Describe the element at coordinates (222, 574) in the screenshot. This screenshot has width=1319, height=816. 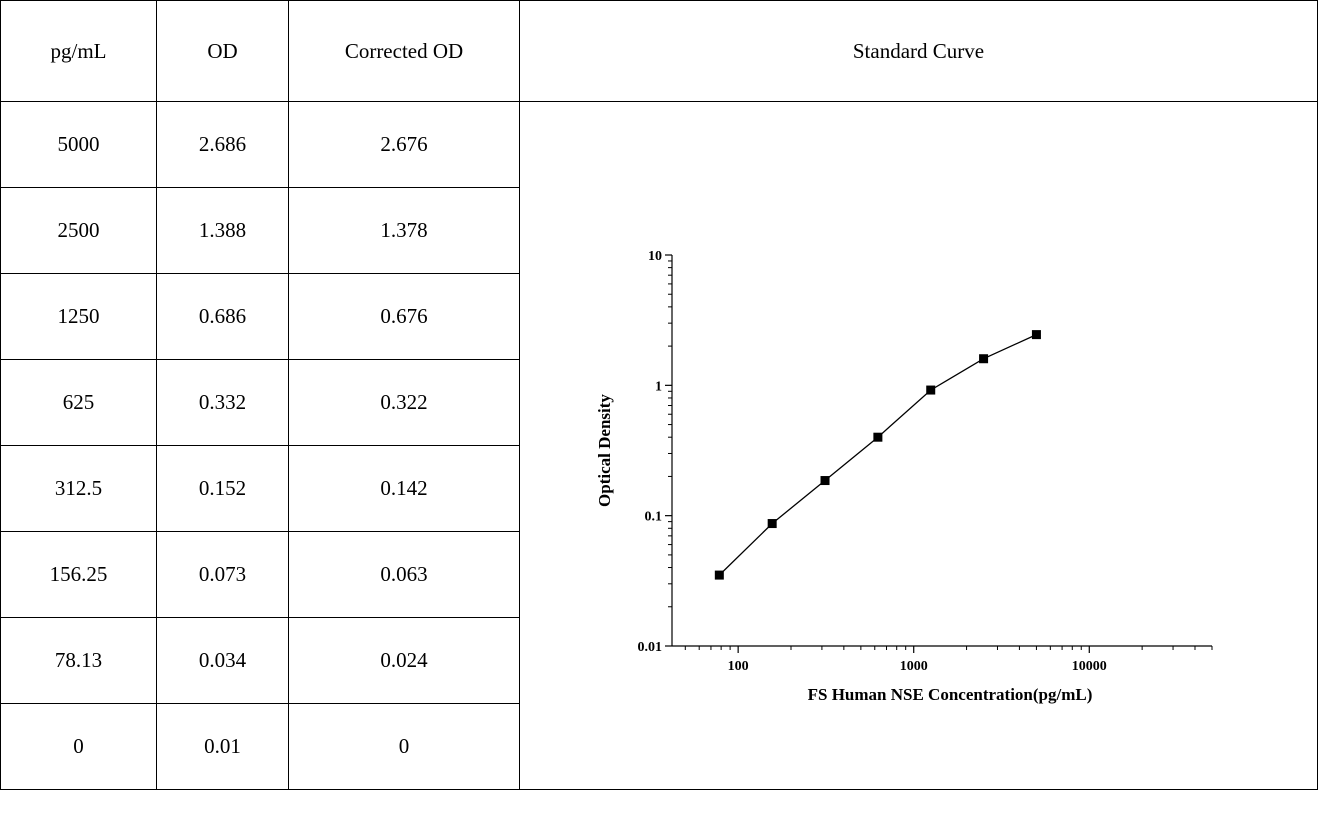
I see `cell-od: 0.073` at that location.